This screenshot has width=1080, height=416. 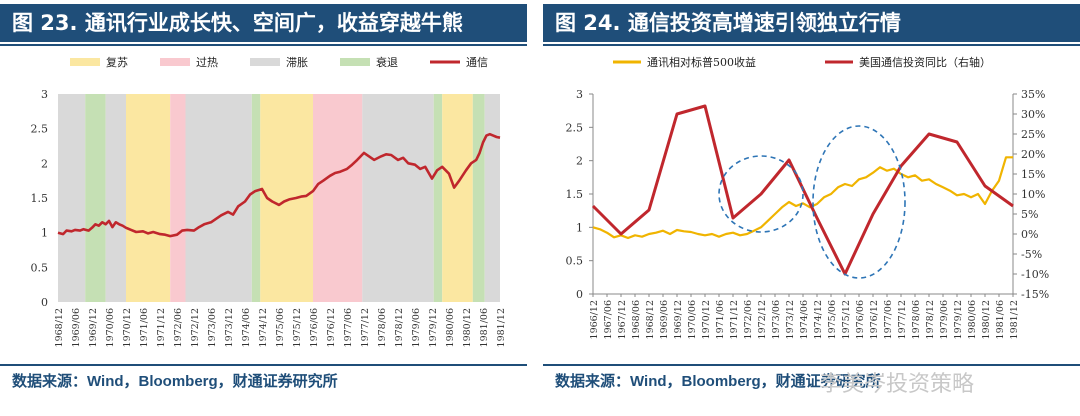 What do you see at coordinates (734, 319) in the screenshot?
I see `right-xtick-label-10: 1971/12` at bounding box center [734, 319].